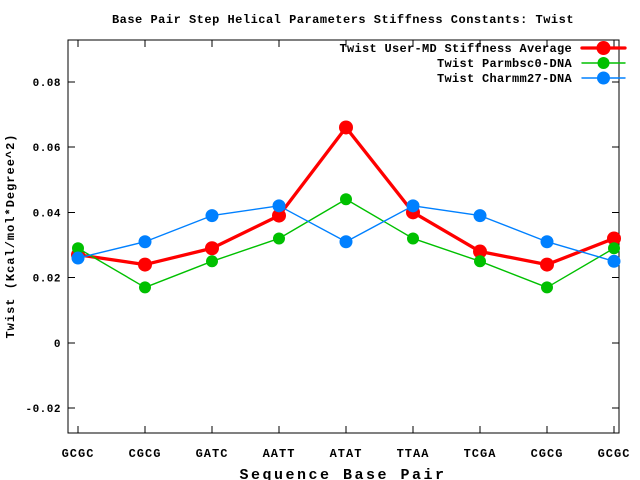 This screenshot has width=640, height=480. I want to click on x-tick-label: GATC, so click(212, 454).